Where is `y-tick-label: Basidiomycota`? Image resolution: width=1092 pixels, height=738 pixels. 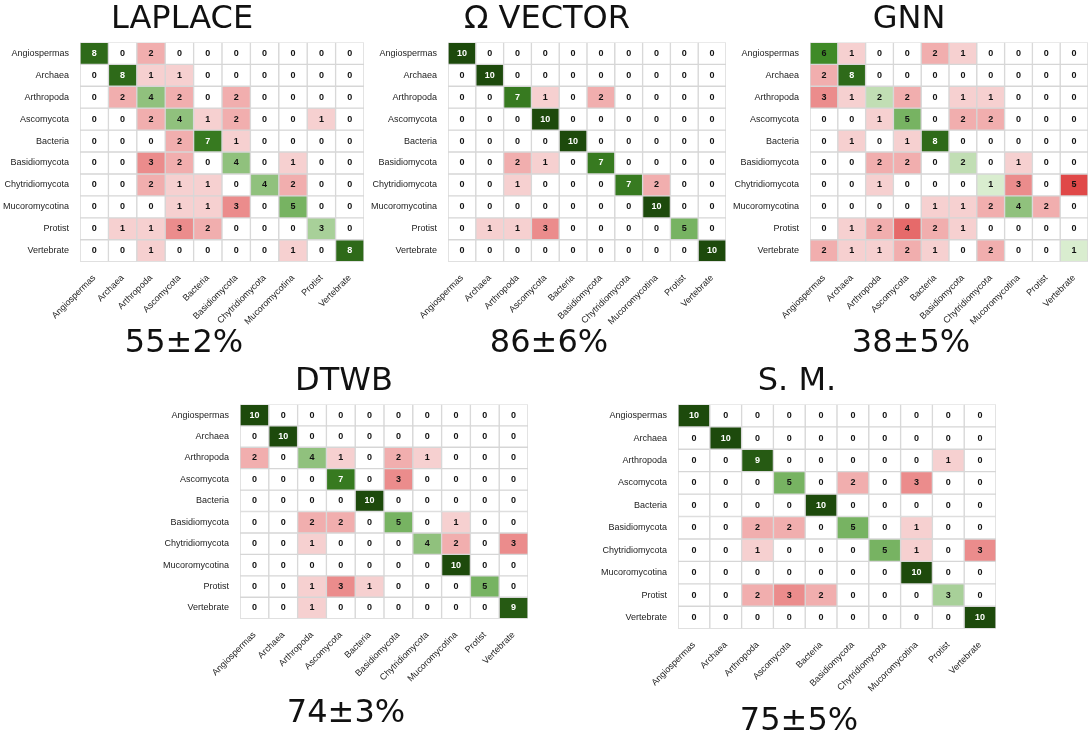 y-tick-label: Basidiomycota is located at coordinates (200, 521).